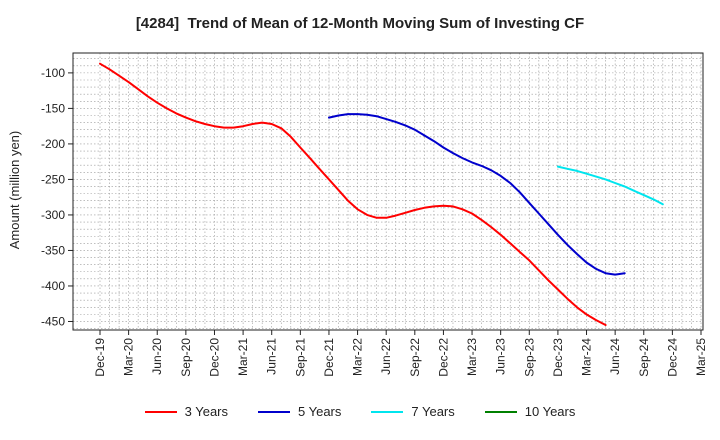  Describe the element at coordinates (186, 357) in the screenshot. I see `x-tick-label: Sep-20` at that location.